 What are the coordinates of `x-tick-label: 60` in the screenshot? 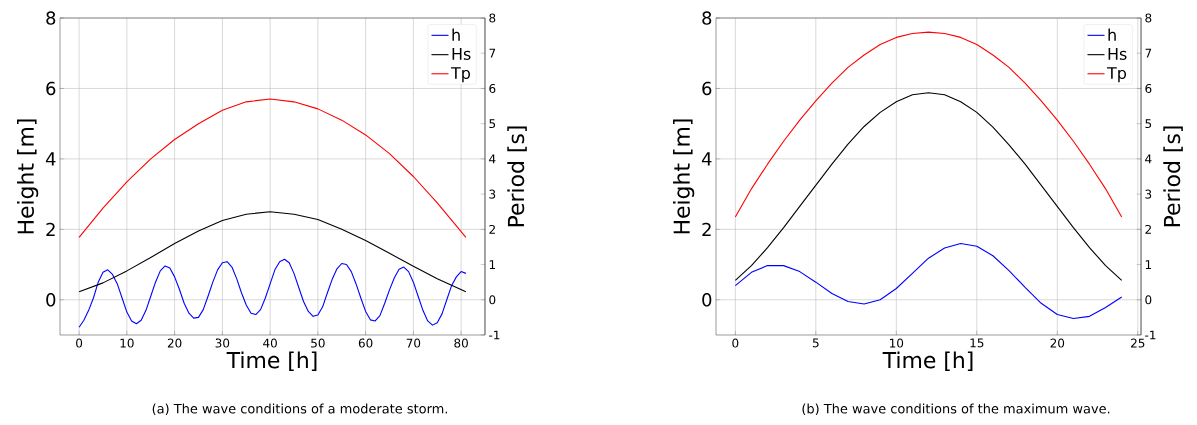 It's located at (365, 343).